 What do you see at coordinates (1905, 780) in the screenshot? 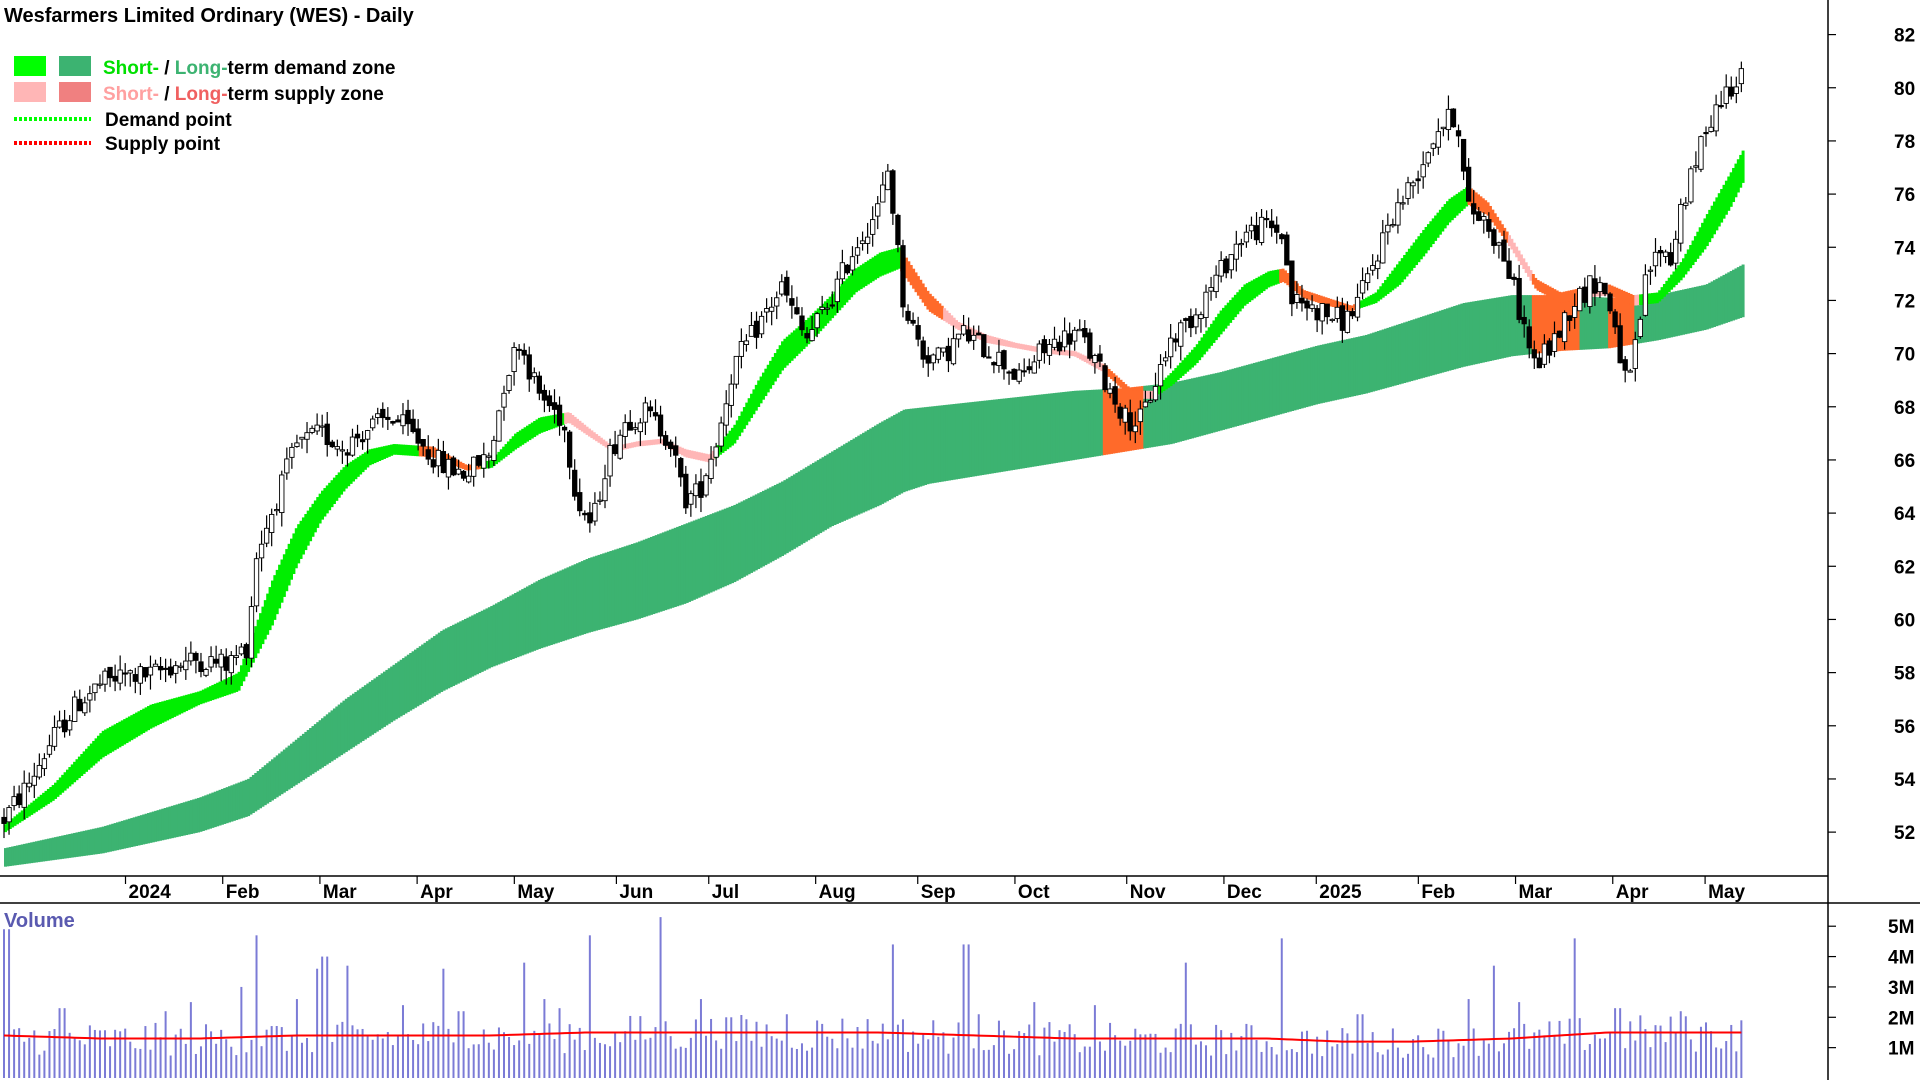
I see `price-tick-label: 54` at bounding box center [1905, 780].